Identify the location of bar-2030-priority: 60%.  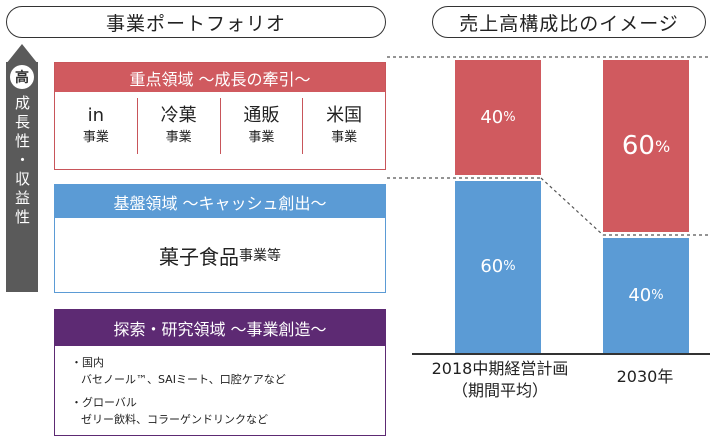
(646, 146).